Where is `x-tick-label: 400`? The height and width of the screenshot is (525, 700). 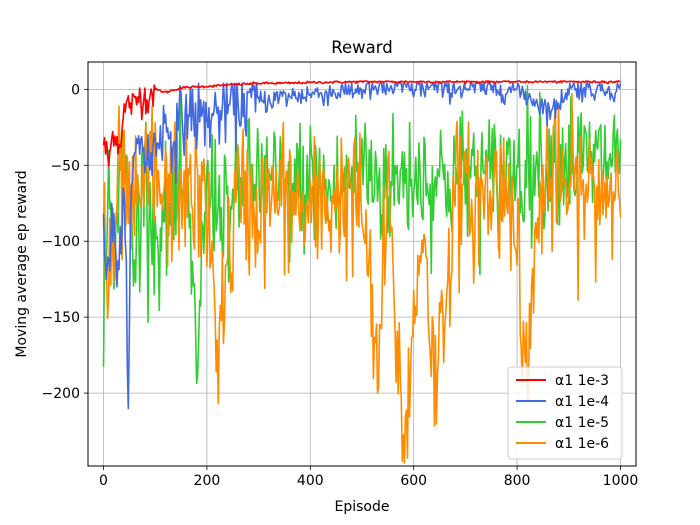 x-tick-label: 400 is located at coordinates (310, 481).